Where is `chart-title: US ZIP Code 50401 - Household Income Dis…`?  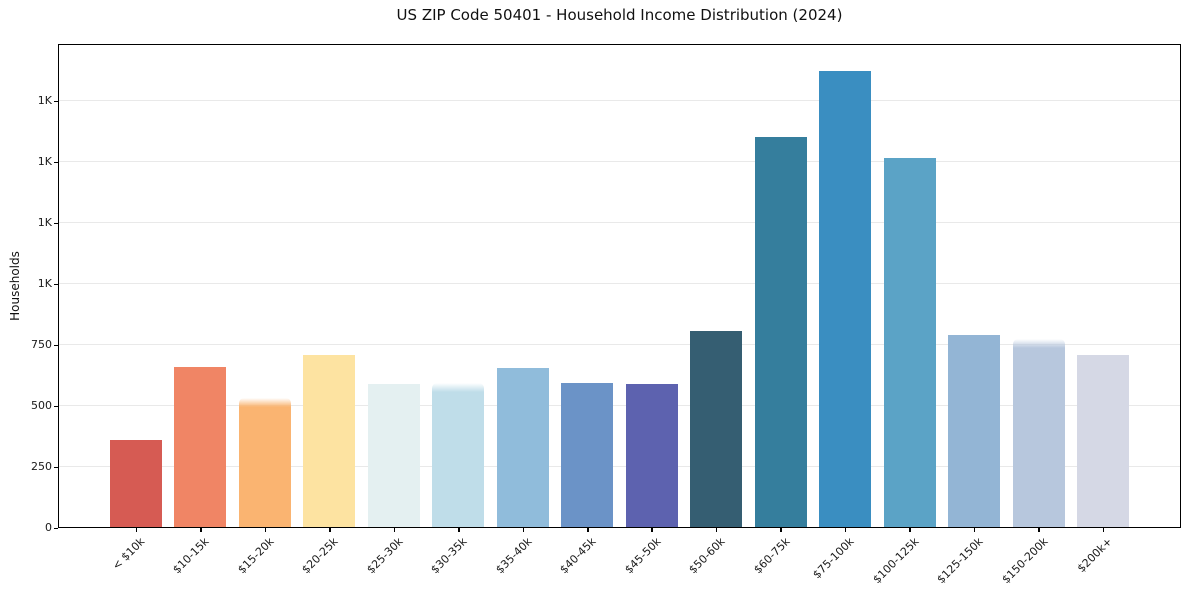
chart-title: US ZIP Code 50401 - Household Income Dis… is located at coordinates (619, 15).